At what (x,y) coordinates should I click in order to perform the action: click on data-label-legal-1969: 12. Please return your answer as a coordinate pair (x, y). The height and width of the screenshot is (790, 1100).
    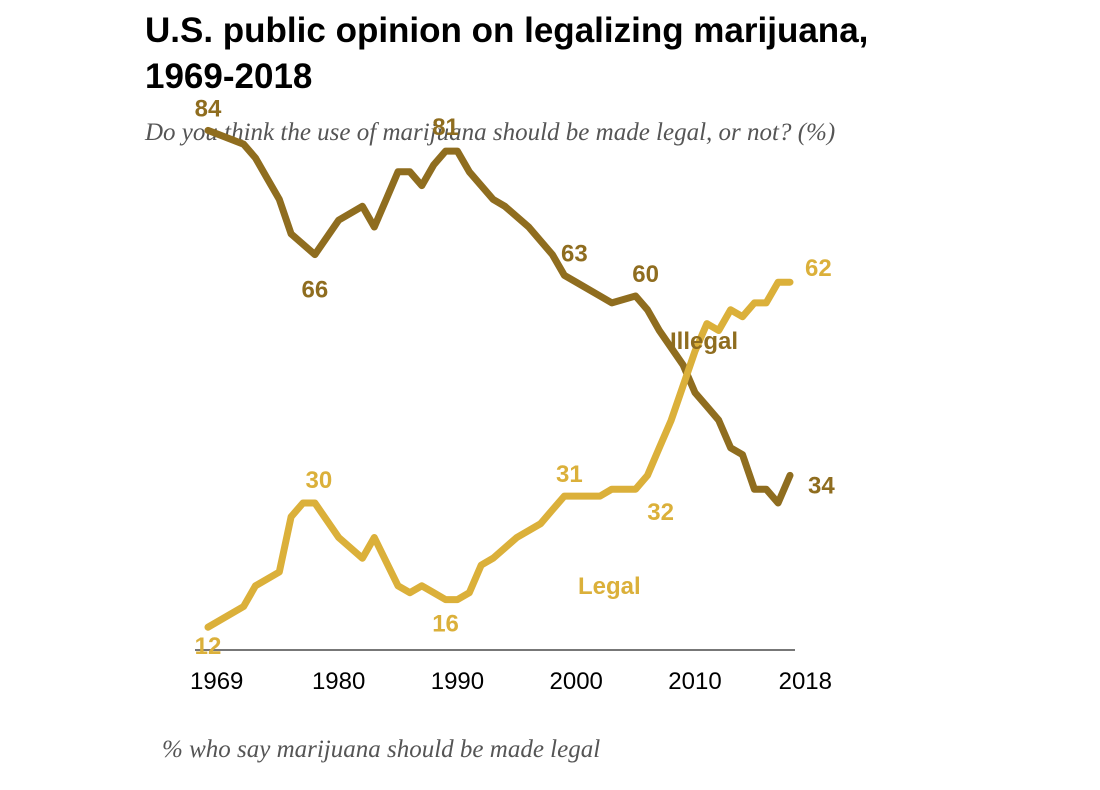
    Looking at the image, I should click on (208, 646).